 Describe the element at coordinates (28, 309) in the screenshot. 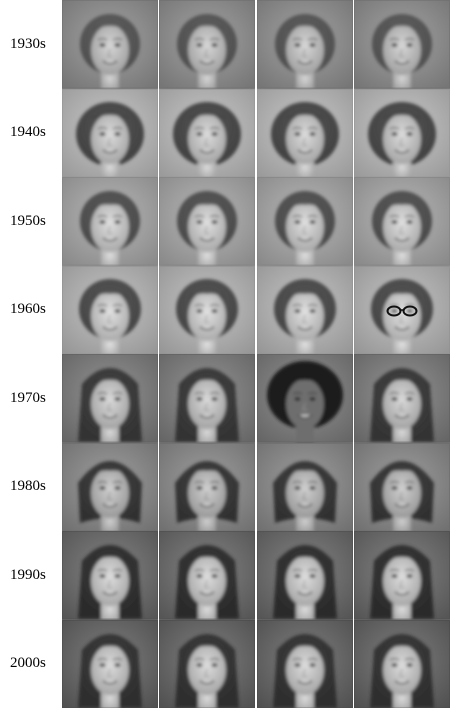

I see `decade-label: 1960s` at that location.